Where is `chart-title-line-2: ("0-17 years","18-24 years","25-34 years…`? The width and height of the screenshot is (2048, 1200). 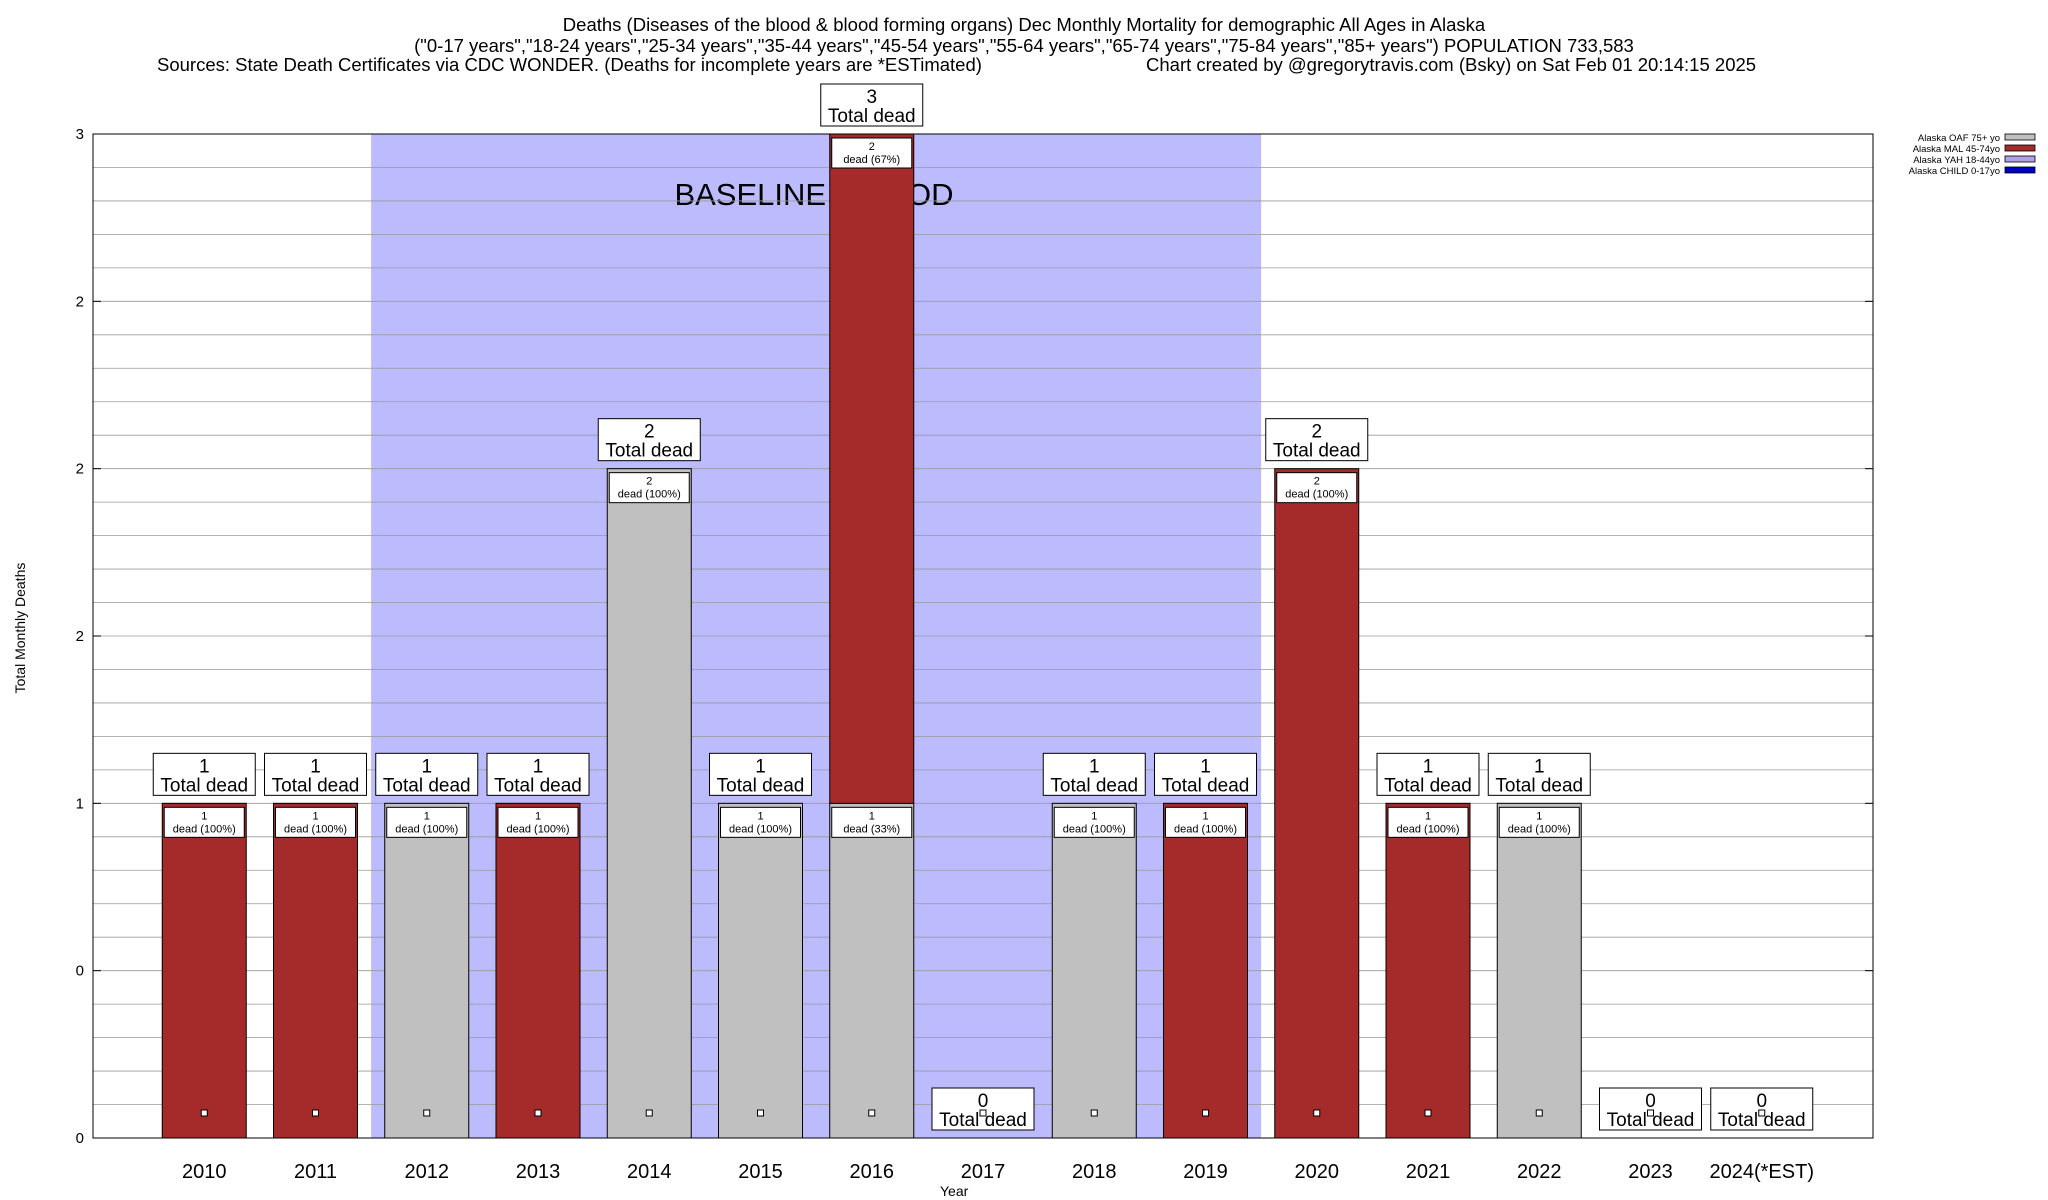
chart-title-line-2: ("0-17 years","18-24 years","25-34 years… is located at coordinates (1024, 45).